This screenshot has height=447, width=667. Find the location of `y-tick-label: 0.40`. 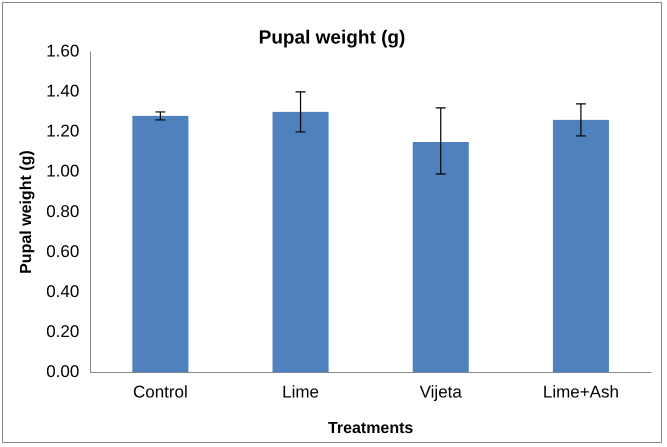

y-tick-label: 0.40 is located at coordinates (63, 291).